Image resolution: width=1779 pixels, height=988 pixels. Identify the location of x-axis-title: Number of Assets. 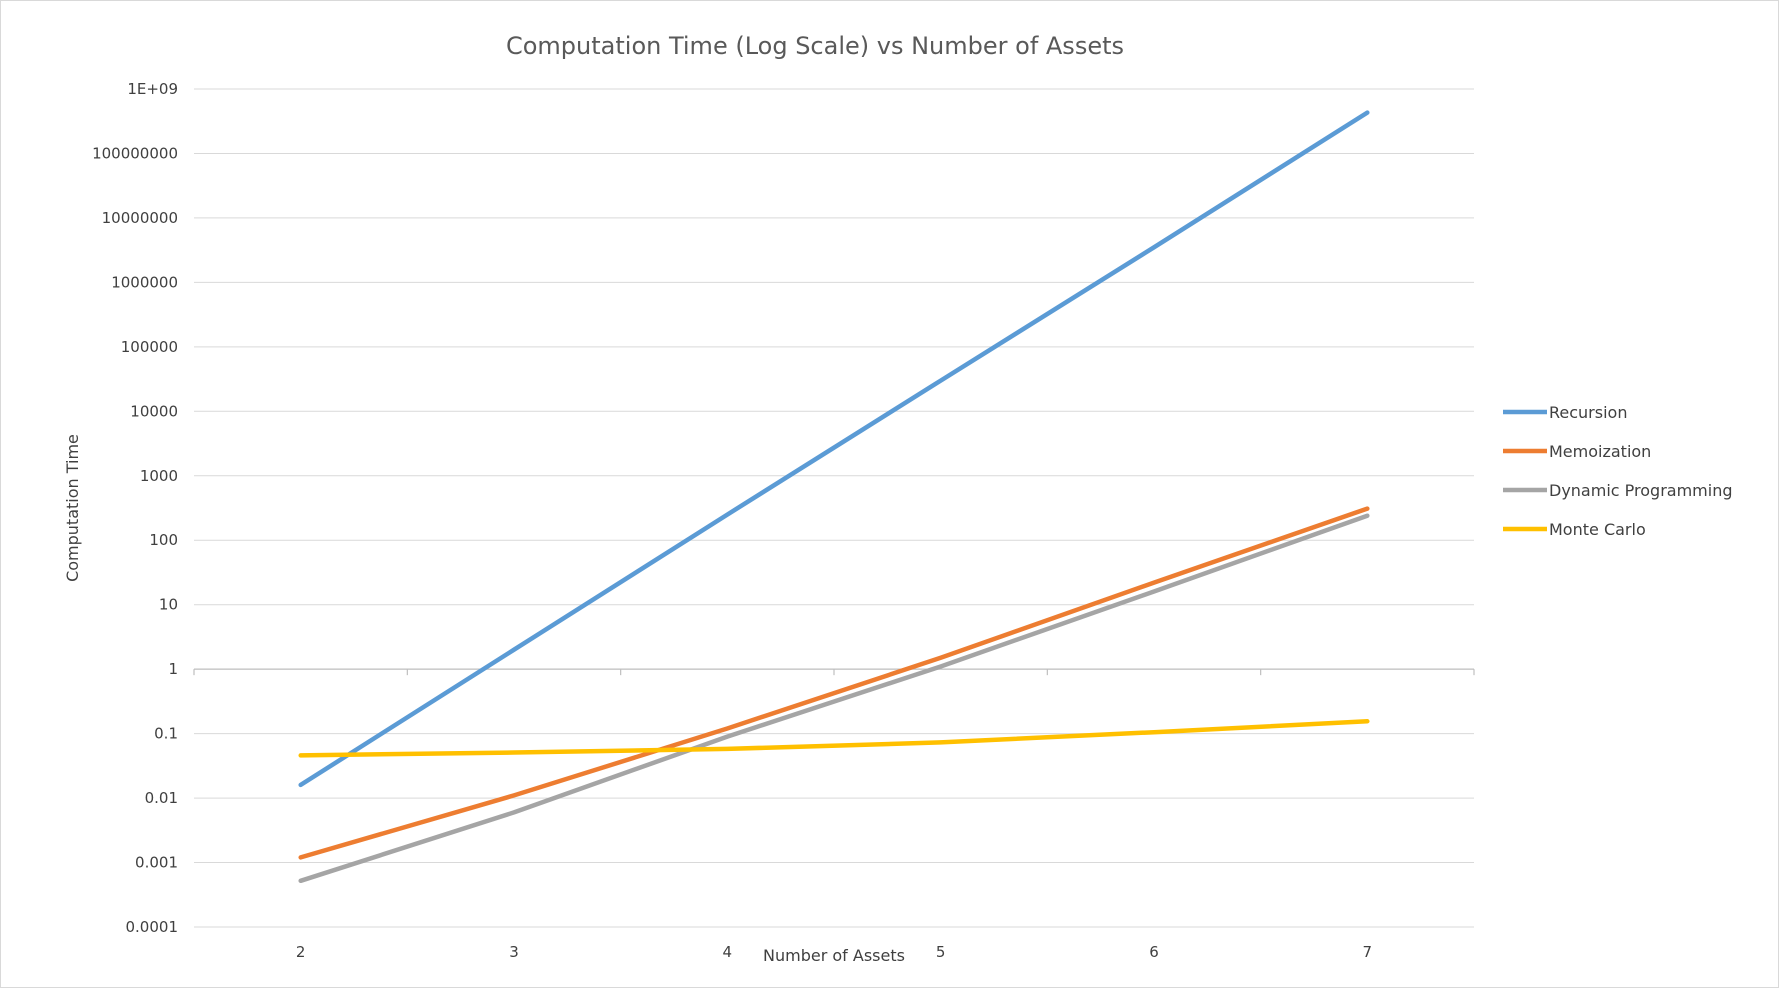
(834, 955).